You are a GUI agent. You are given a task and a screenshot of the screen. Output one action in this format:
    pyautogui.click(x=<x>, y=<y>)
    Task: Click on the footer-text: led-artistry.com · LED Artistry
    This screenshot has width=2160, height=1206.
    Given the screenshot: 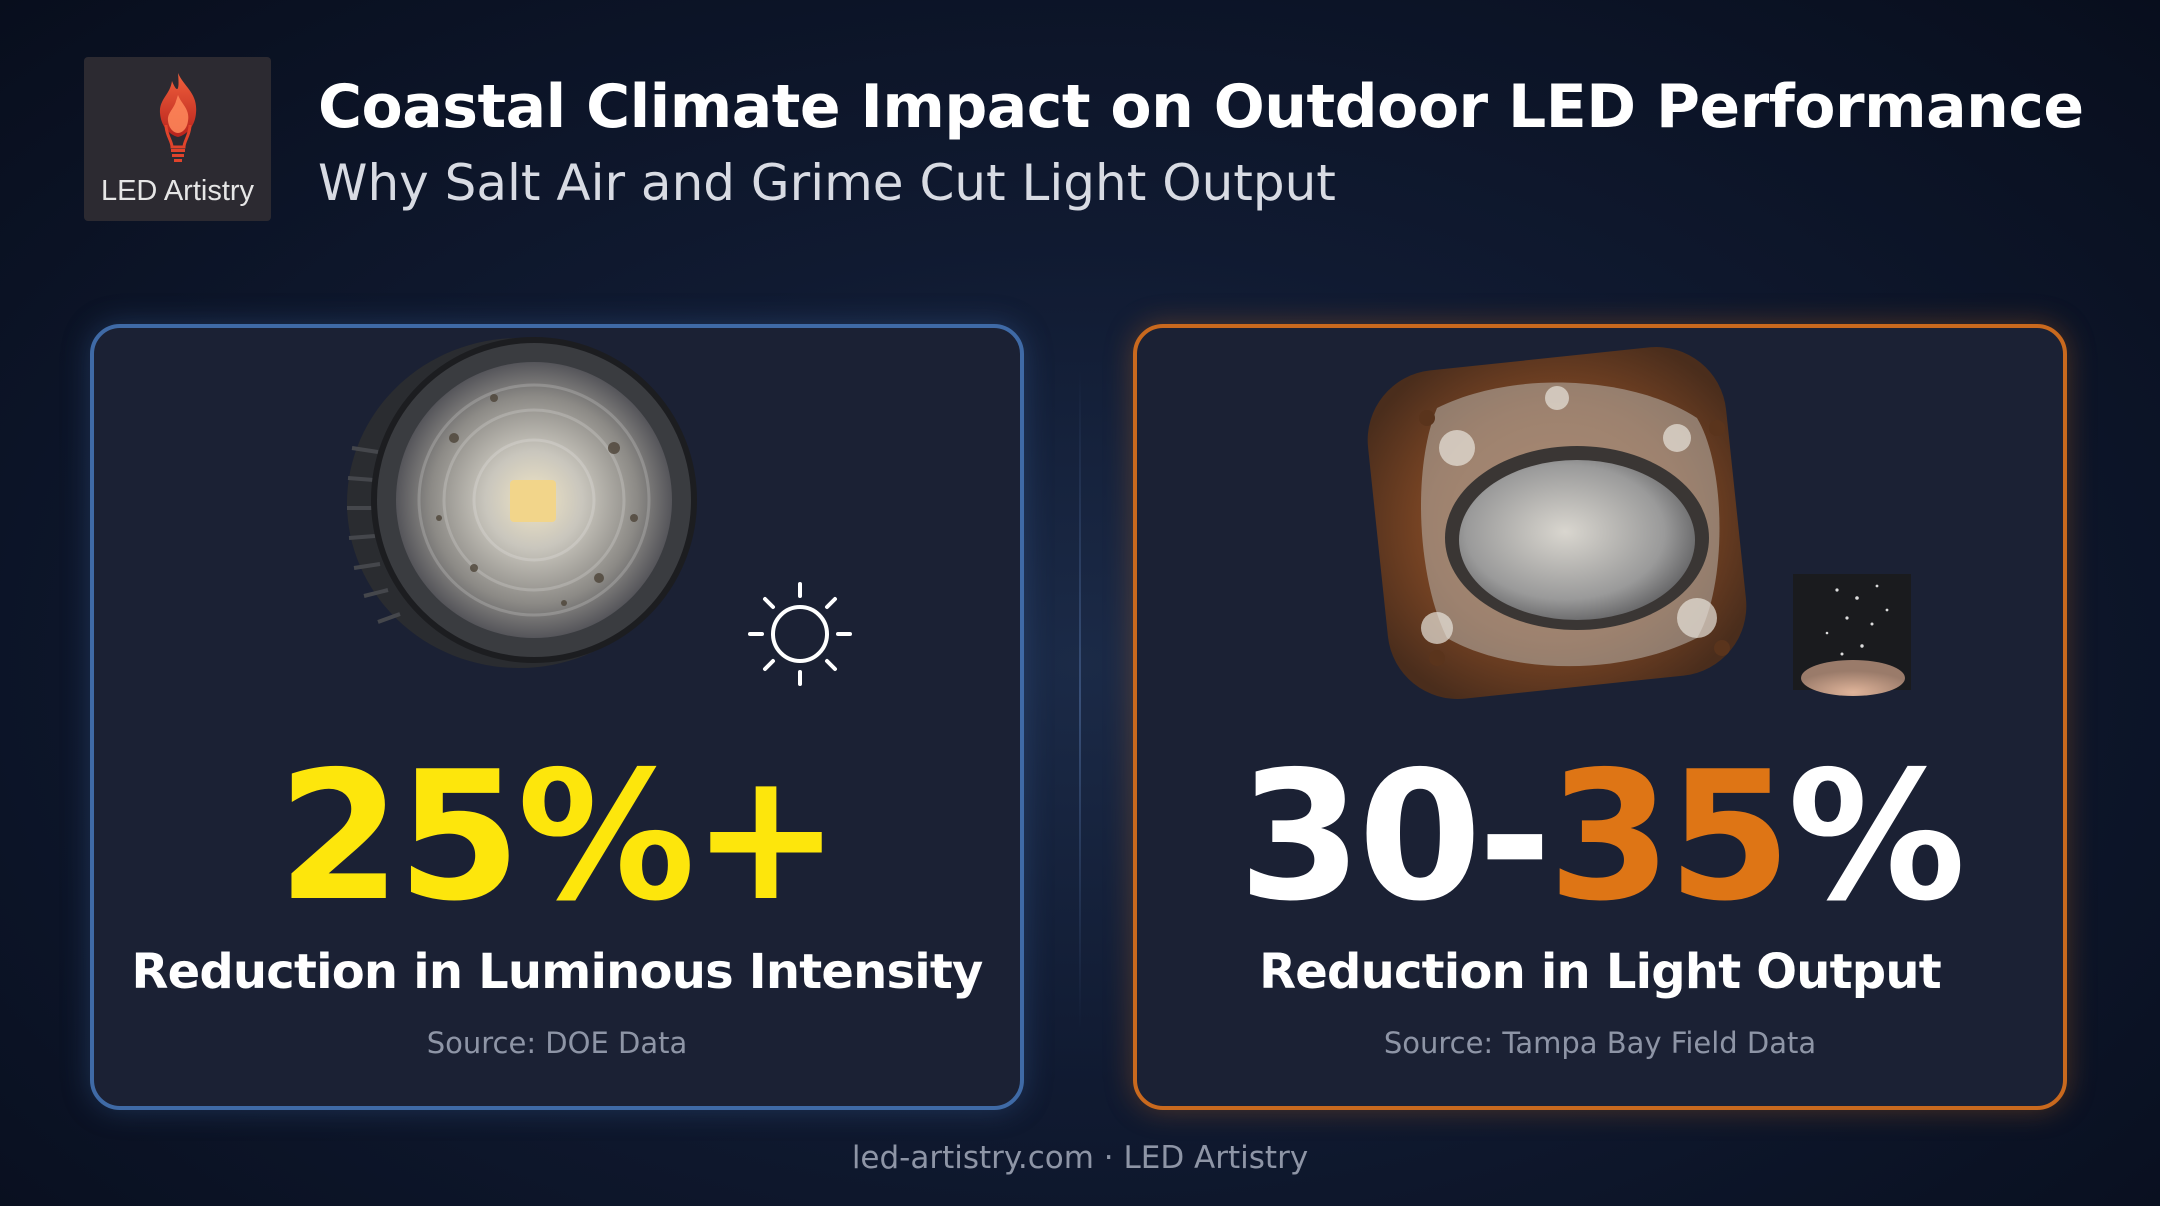 What is the action you would take?
    pyautogui.click(x=1080, y=1158)
    